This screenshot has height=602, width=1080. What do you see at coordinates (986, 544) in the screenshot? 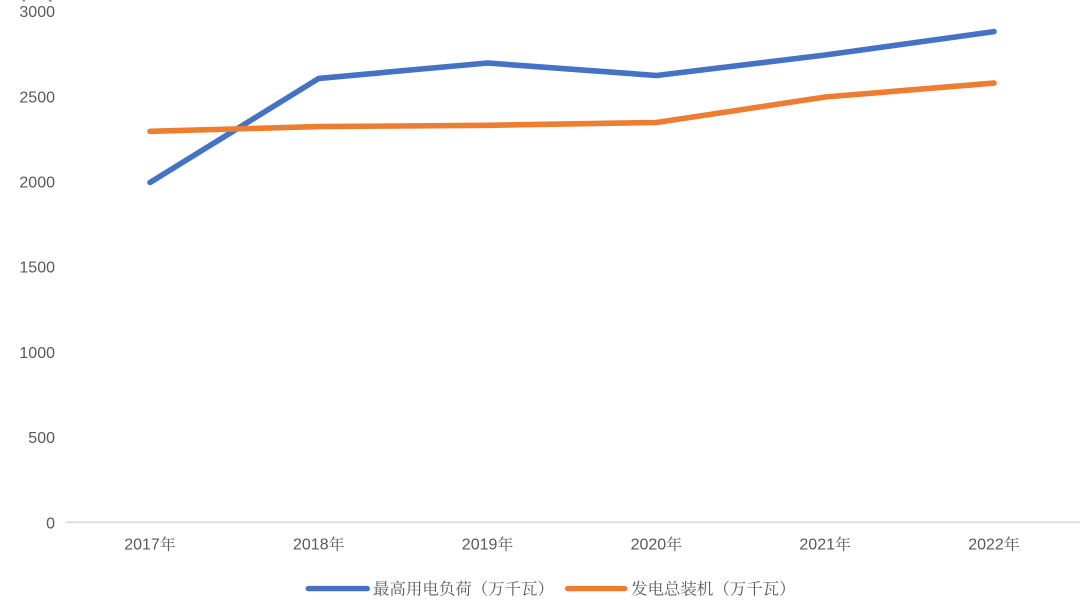
I see `svg-text: 2022` at bounding box center [986, 544].